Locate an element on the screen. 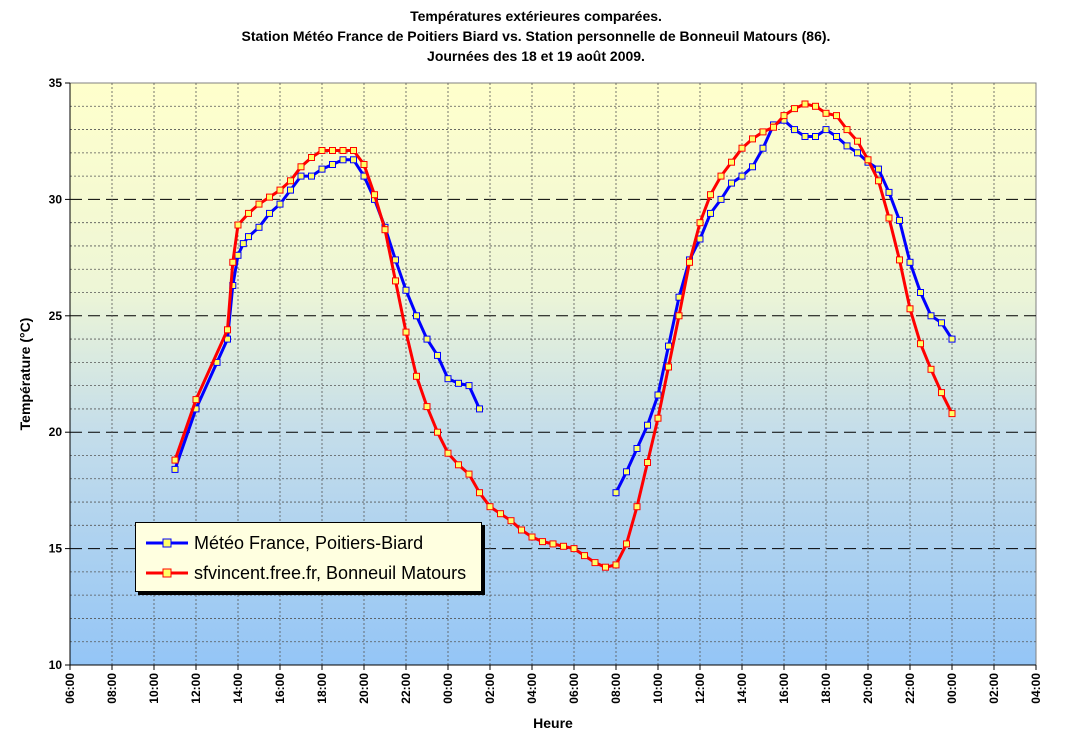  x-tick-label: 22:00 is located at coordinates (406, 688).